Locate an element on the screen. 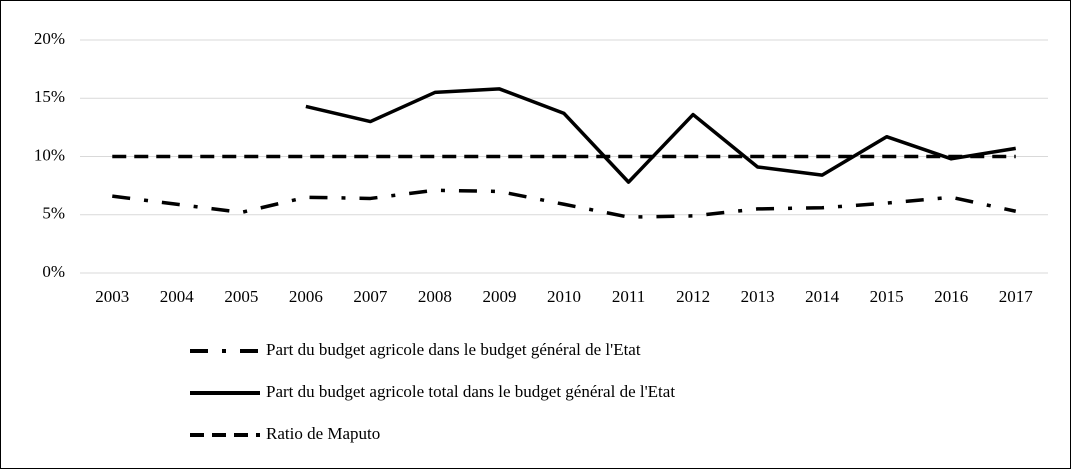 This screenshot has width=1071, height=469. y-tick-label: 20% is located at coordinates (49, 38).